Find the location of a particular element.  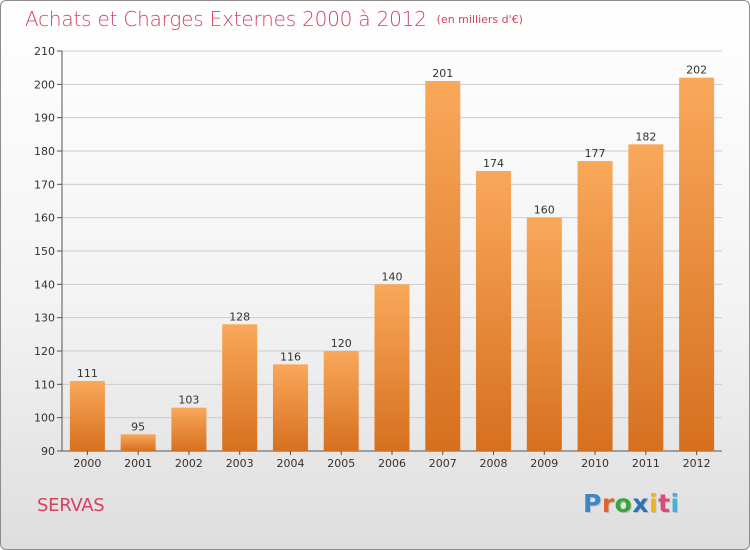

bar-2005 is located at coordinates (341, 401).